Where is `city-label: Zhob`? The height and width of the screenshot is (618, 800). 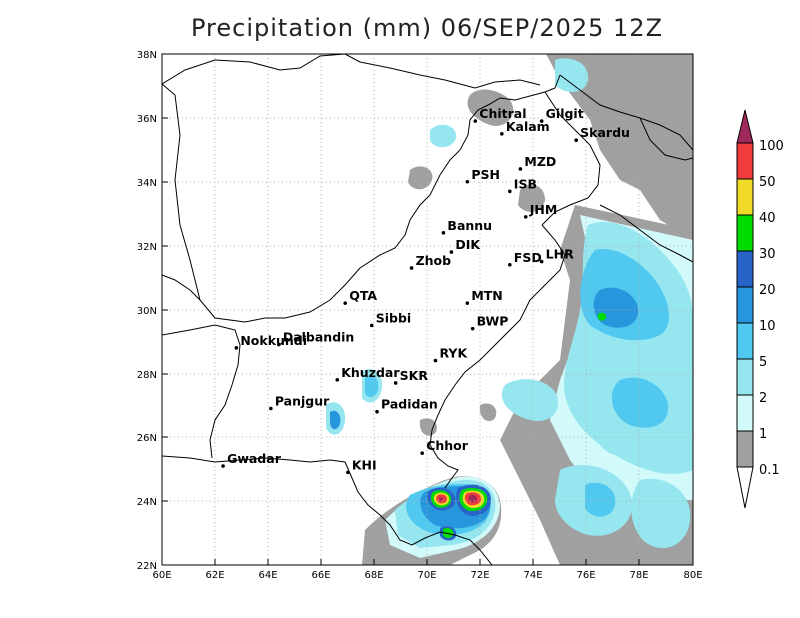
city-label: Zhob is located at coordinates (434, 260).